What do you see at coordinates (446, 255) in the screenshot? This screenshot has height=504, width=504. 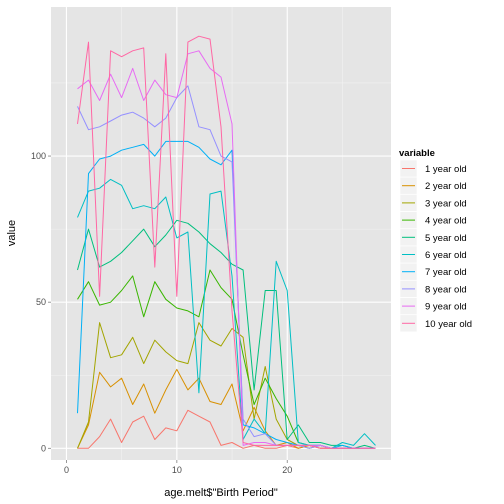 I see `legend-label: 6 year old` at bounding box center [446, 255].